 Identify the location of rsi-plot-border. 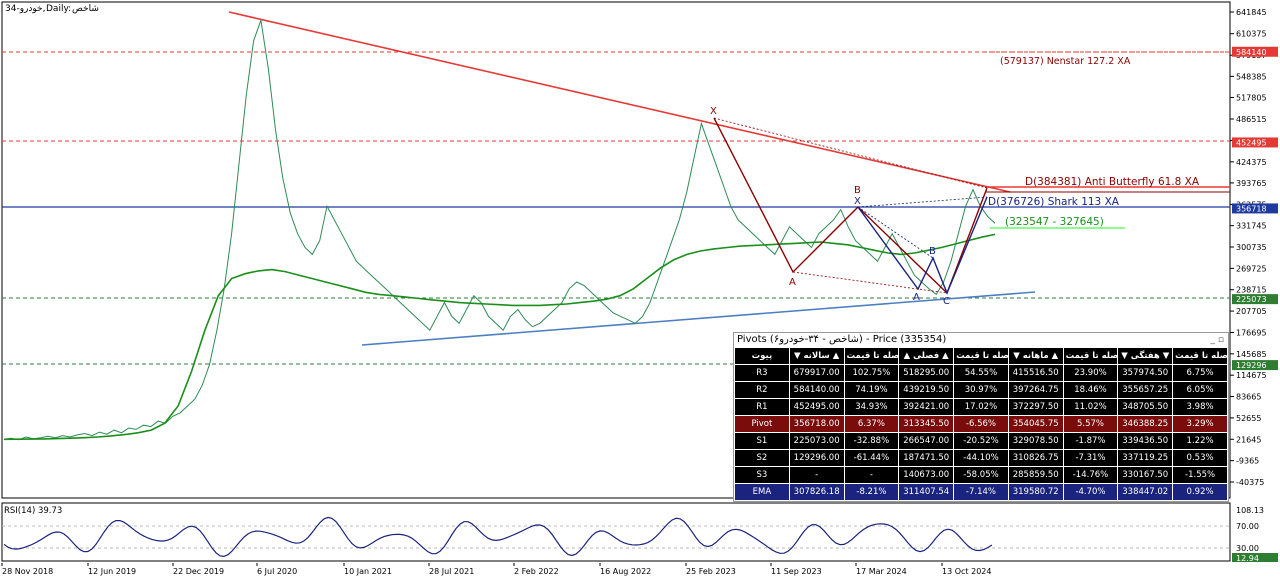
(616, 532).